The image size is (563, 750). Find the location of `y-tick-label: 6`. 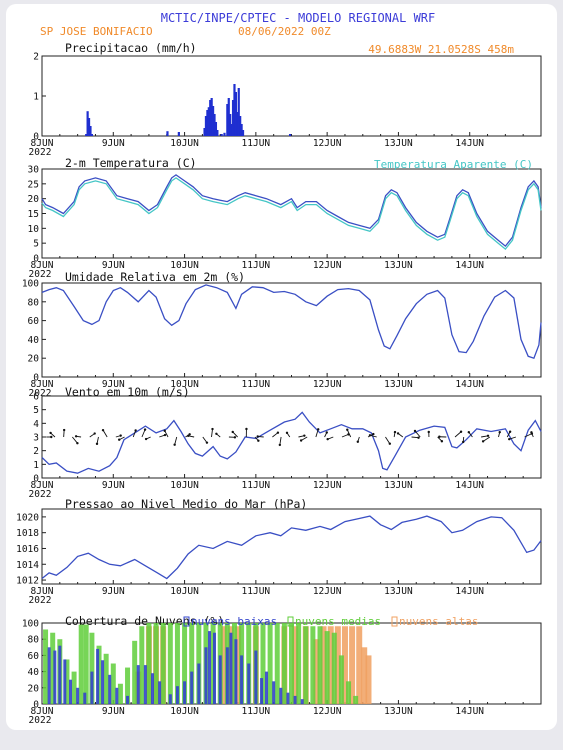

y-tick-label: 6 is located at coordinates (36, 397).